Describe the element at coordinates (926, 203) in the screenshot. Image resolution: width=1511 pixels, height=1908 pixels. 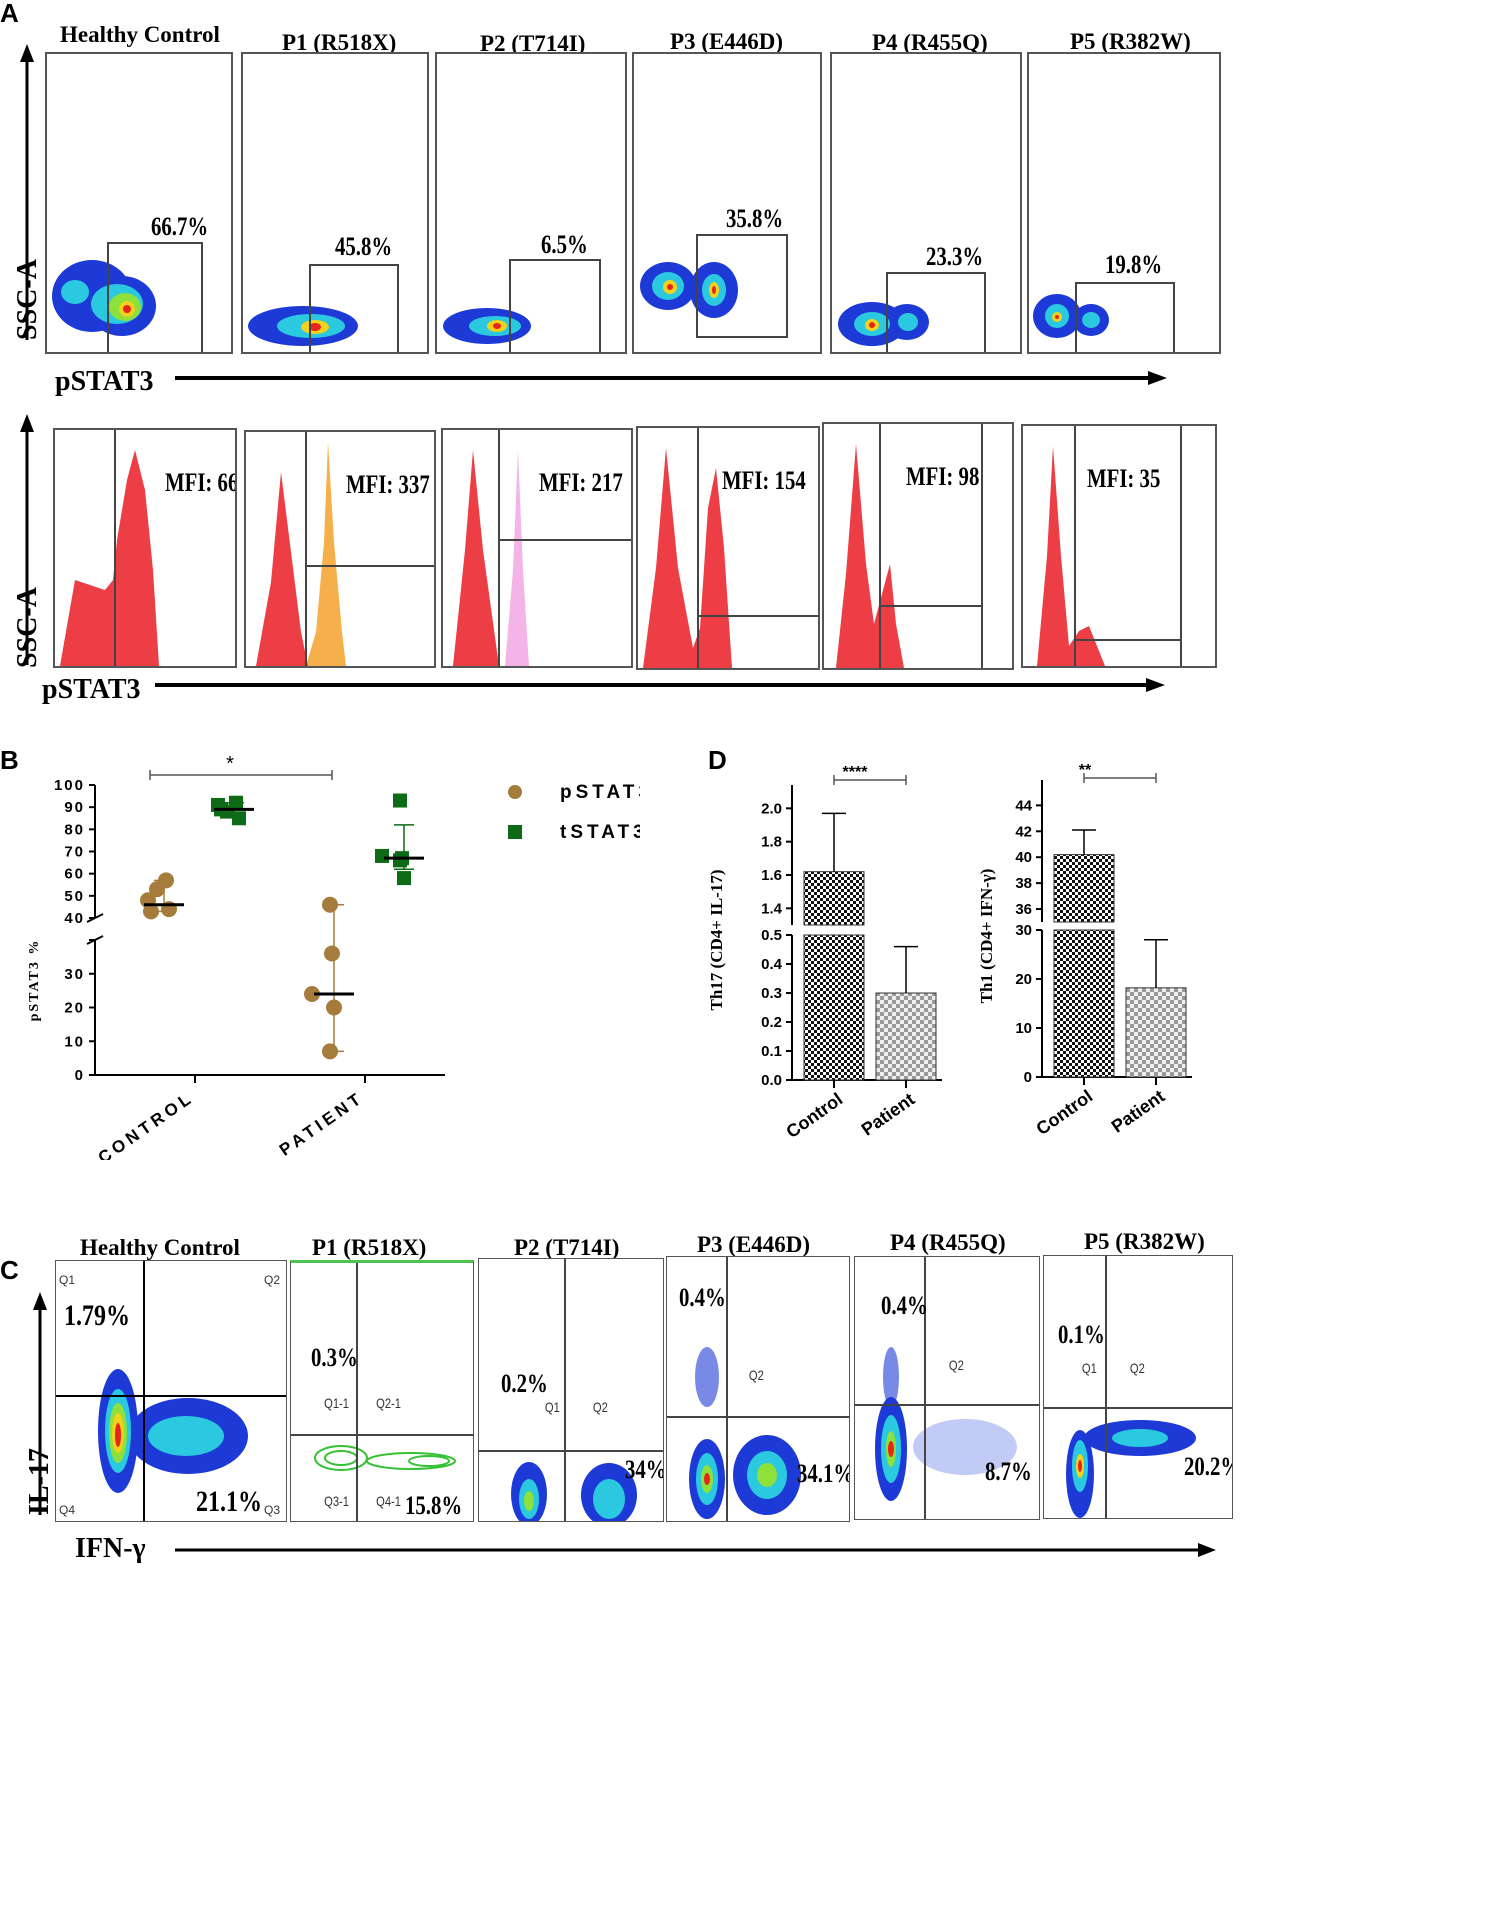
I see `dotplot-p4: 23.3%` at that location.